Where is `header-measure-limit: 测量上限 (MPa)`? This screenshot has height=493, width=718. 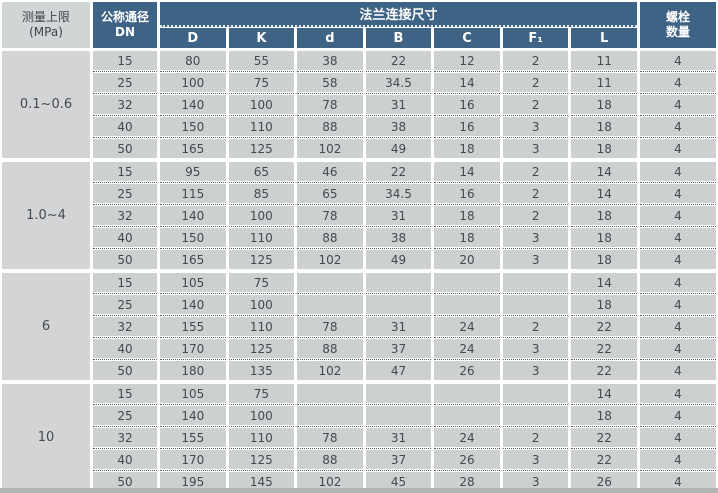
header-measure-limit: 测量上限 (MPa) is located at coordinates (46, 25).